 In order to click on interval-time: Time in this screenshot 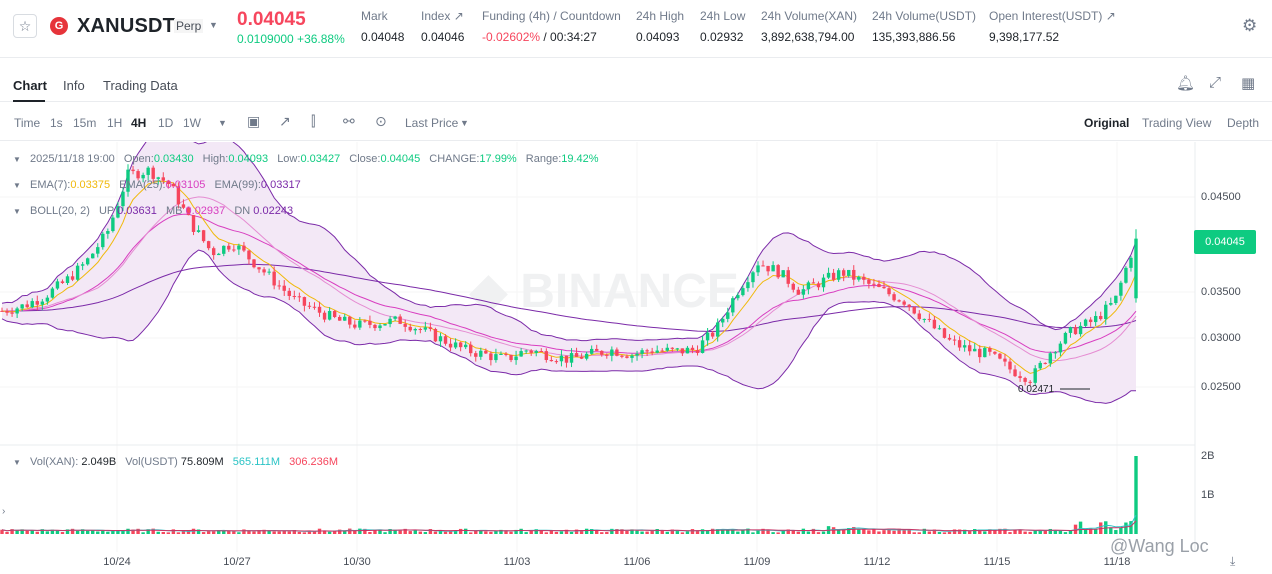, I will do `click(27, 123)`.